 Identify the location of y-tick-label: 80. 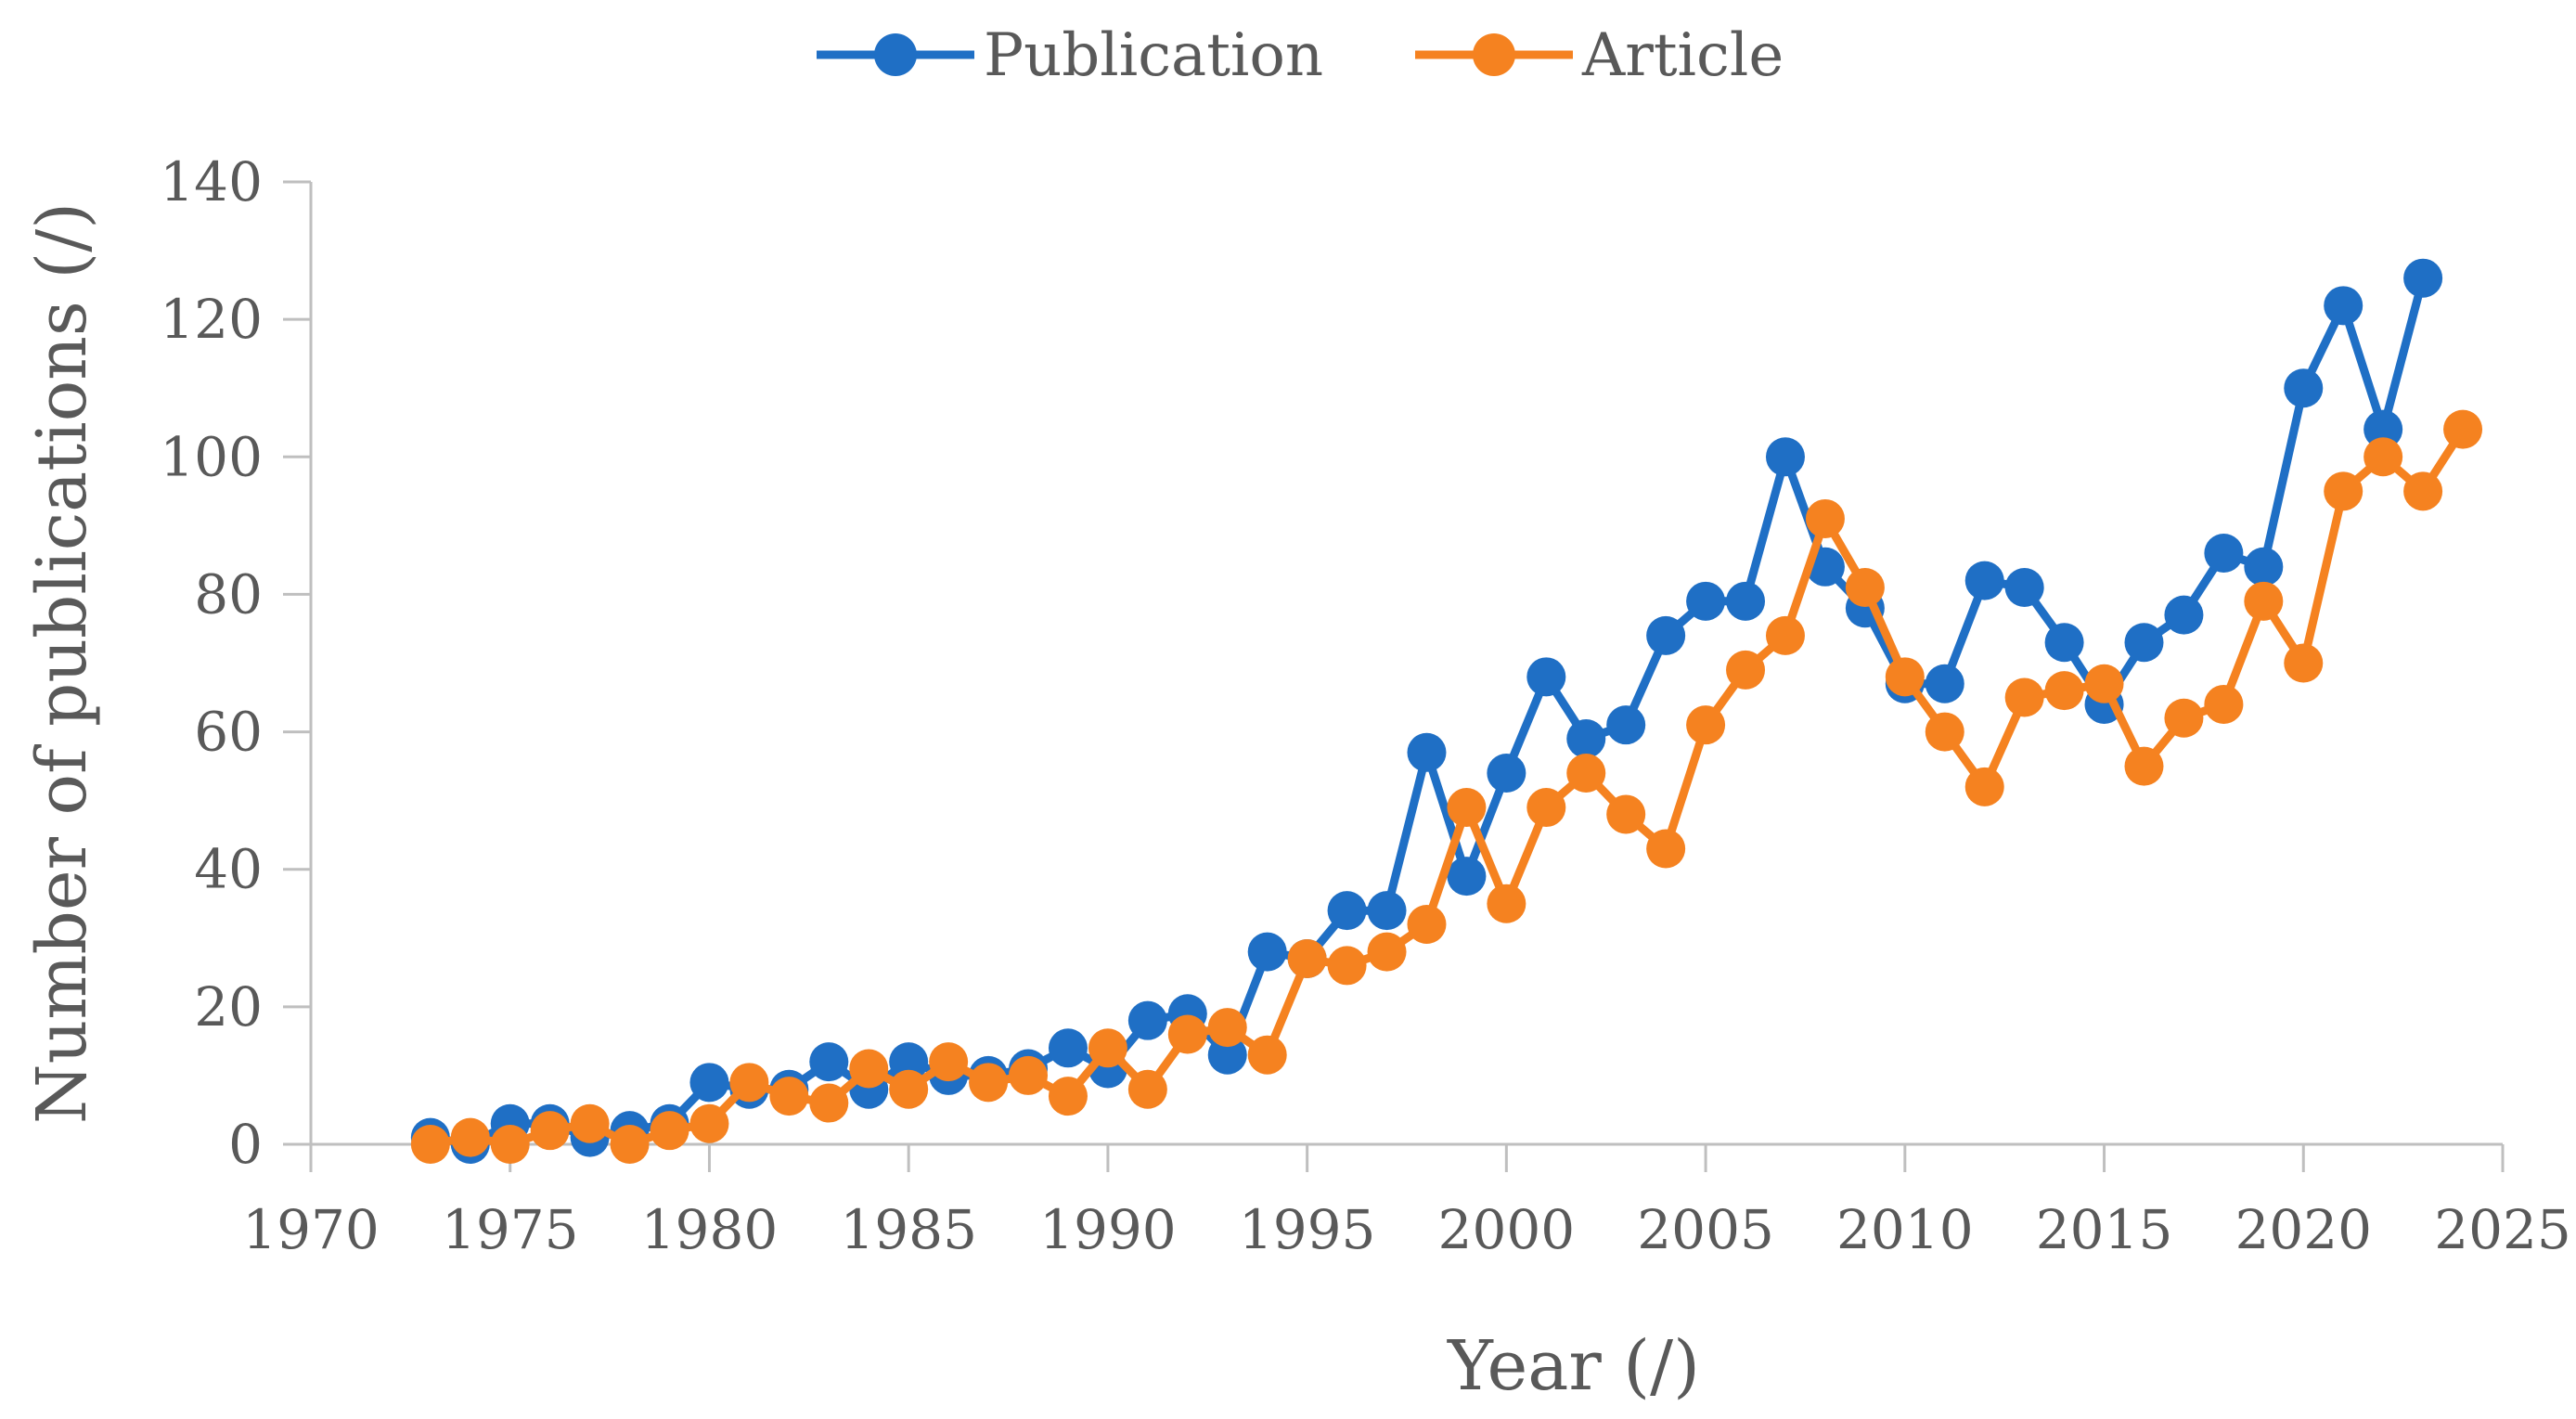
(229, 594).